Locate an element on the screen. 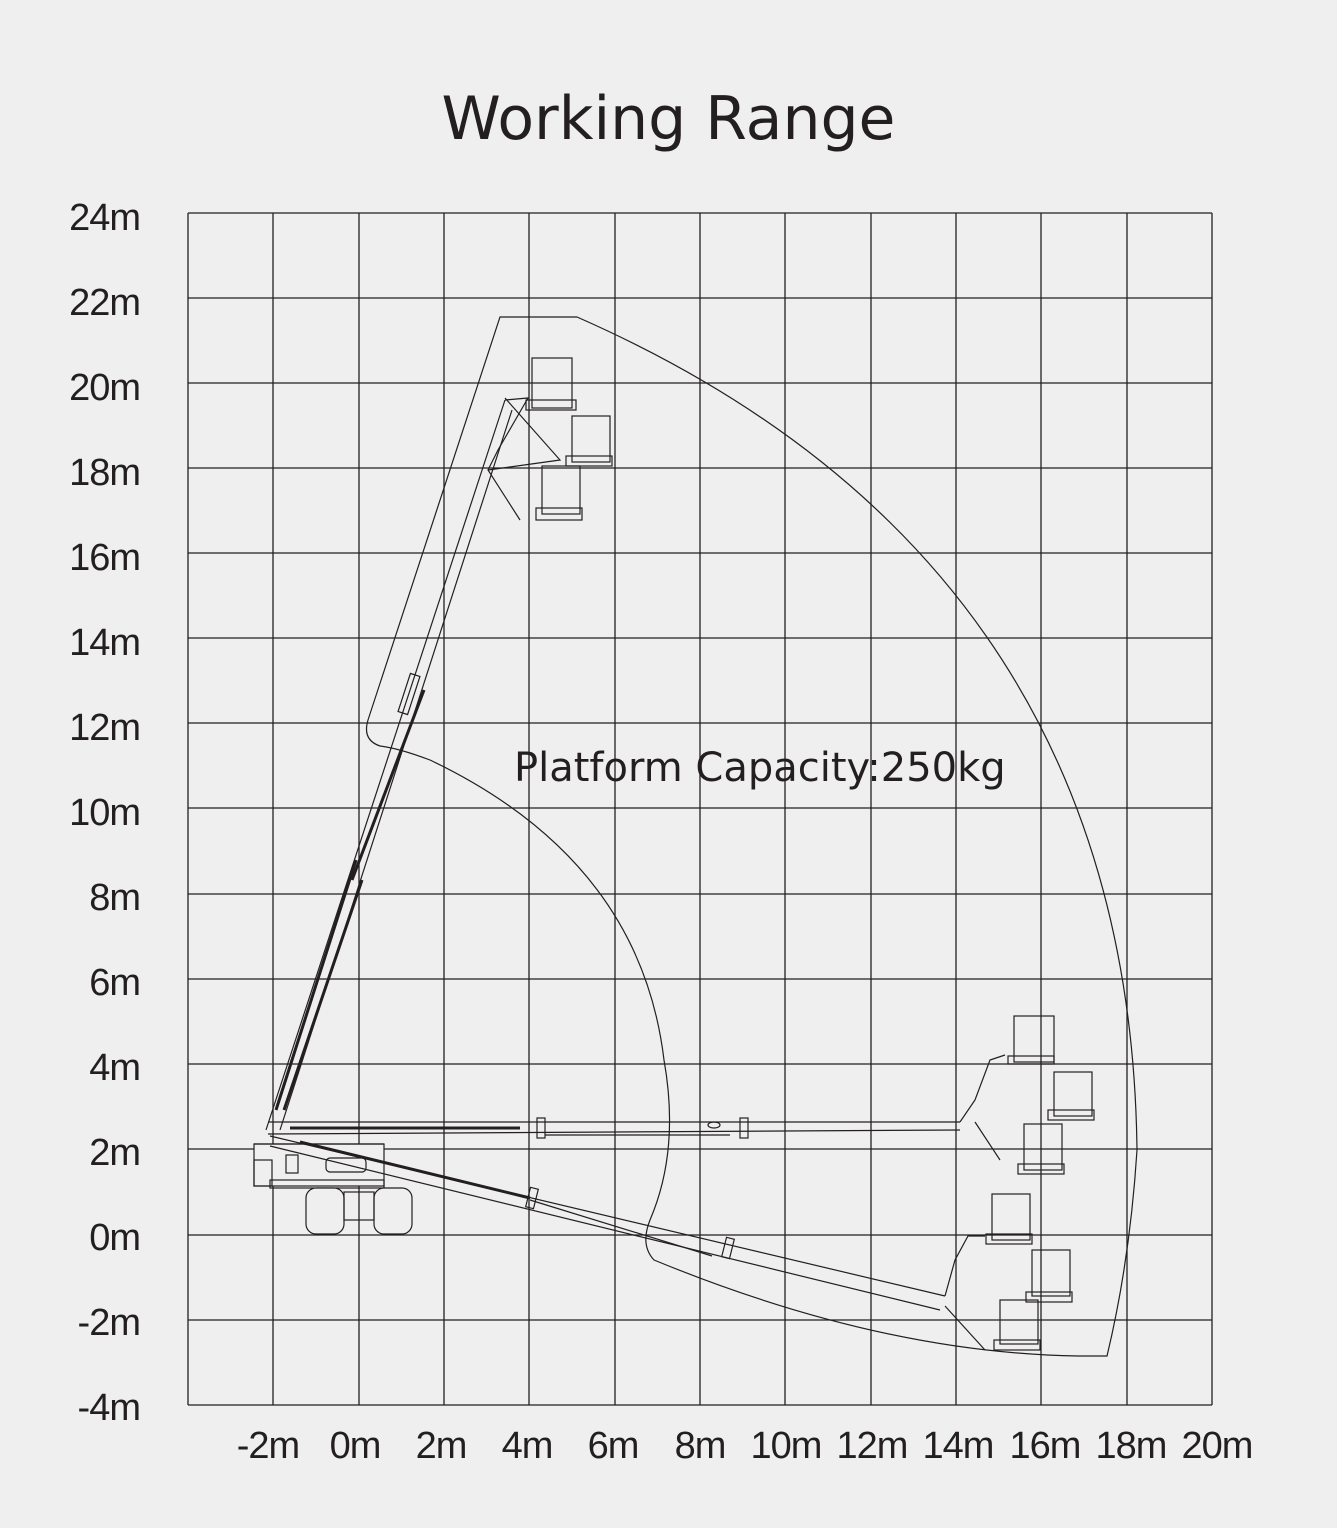 Image resolution: width=1337 pixels, height=1528 pixels. y-tick-label: 20m is located at coordinates (104, 388).